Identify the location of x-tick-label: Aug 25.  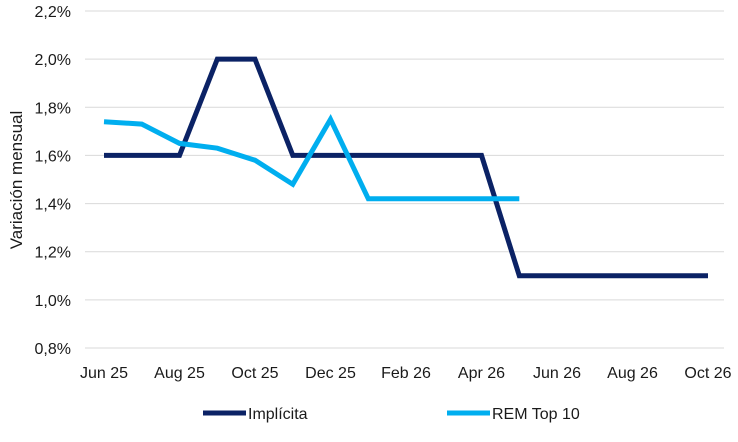
(179, 373).